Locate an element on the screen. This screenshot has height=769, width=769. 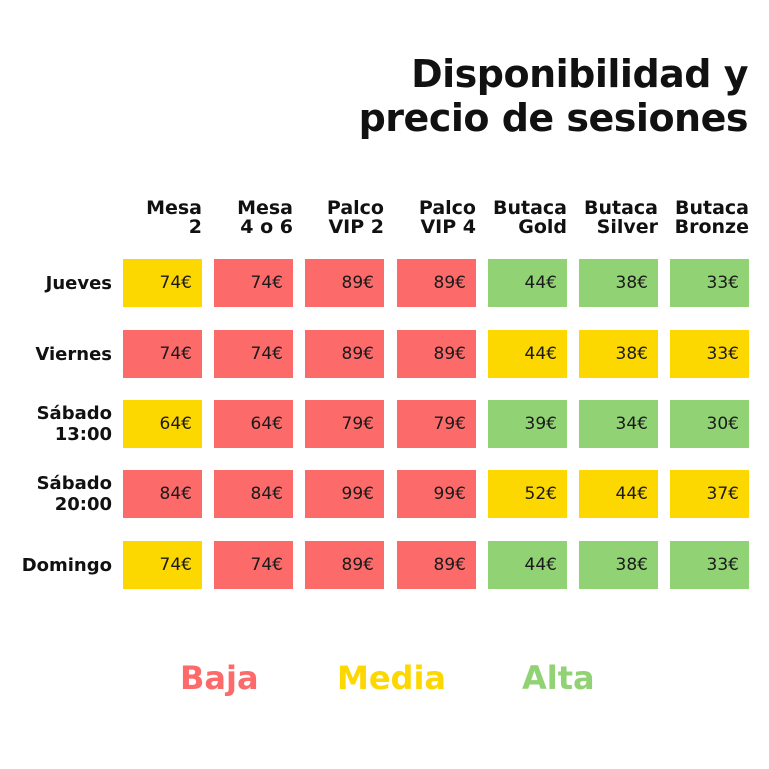
row-label-2: Sábado 13:00 is located at coordinates (56, 424).